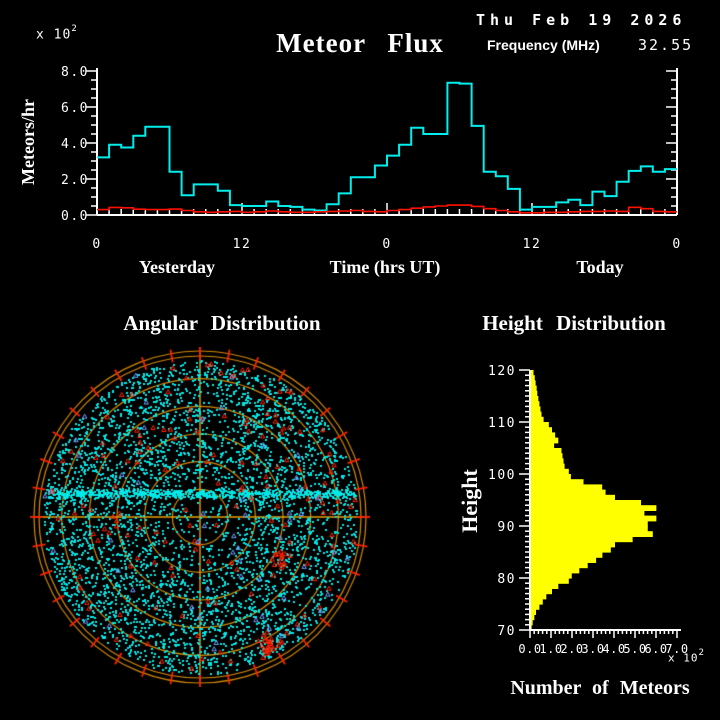 The image size is (720, 720). Describe the element at coordinates (360, 43) in the screenshot. I see `page-title: Meteor Flux` at that location.